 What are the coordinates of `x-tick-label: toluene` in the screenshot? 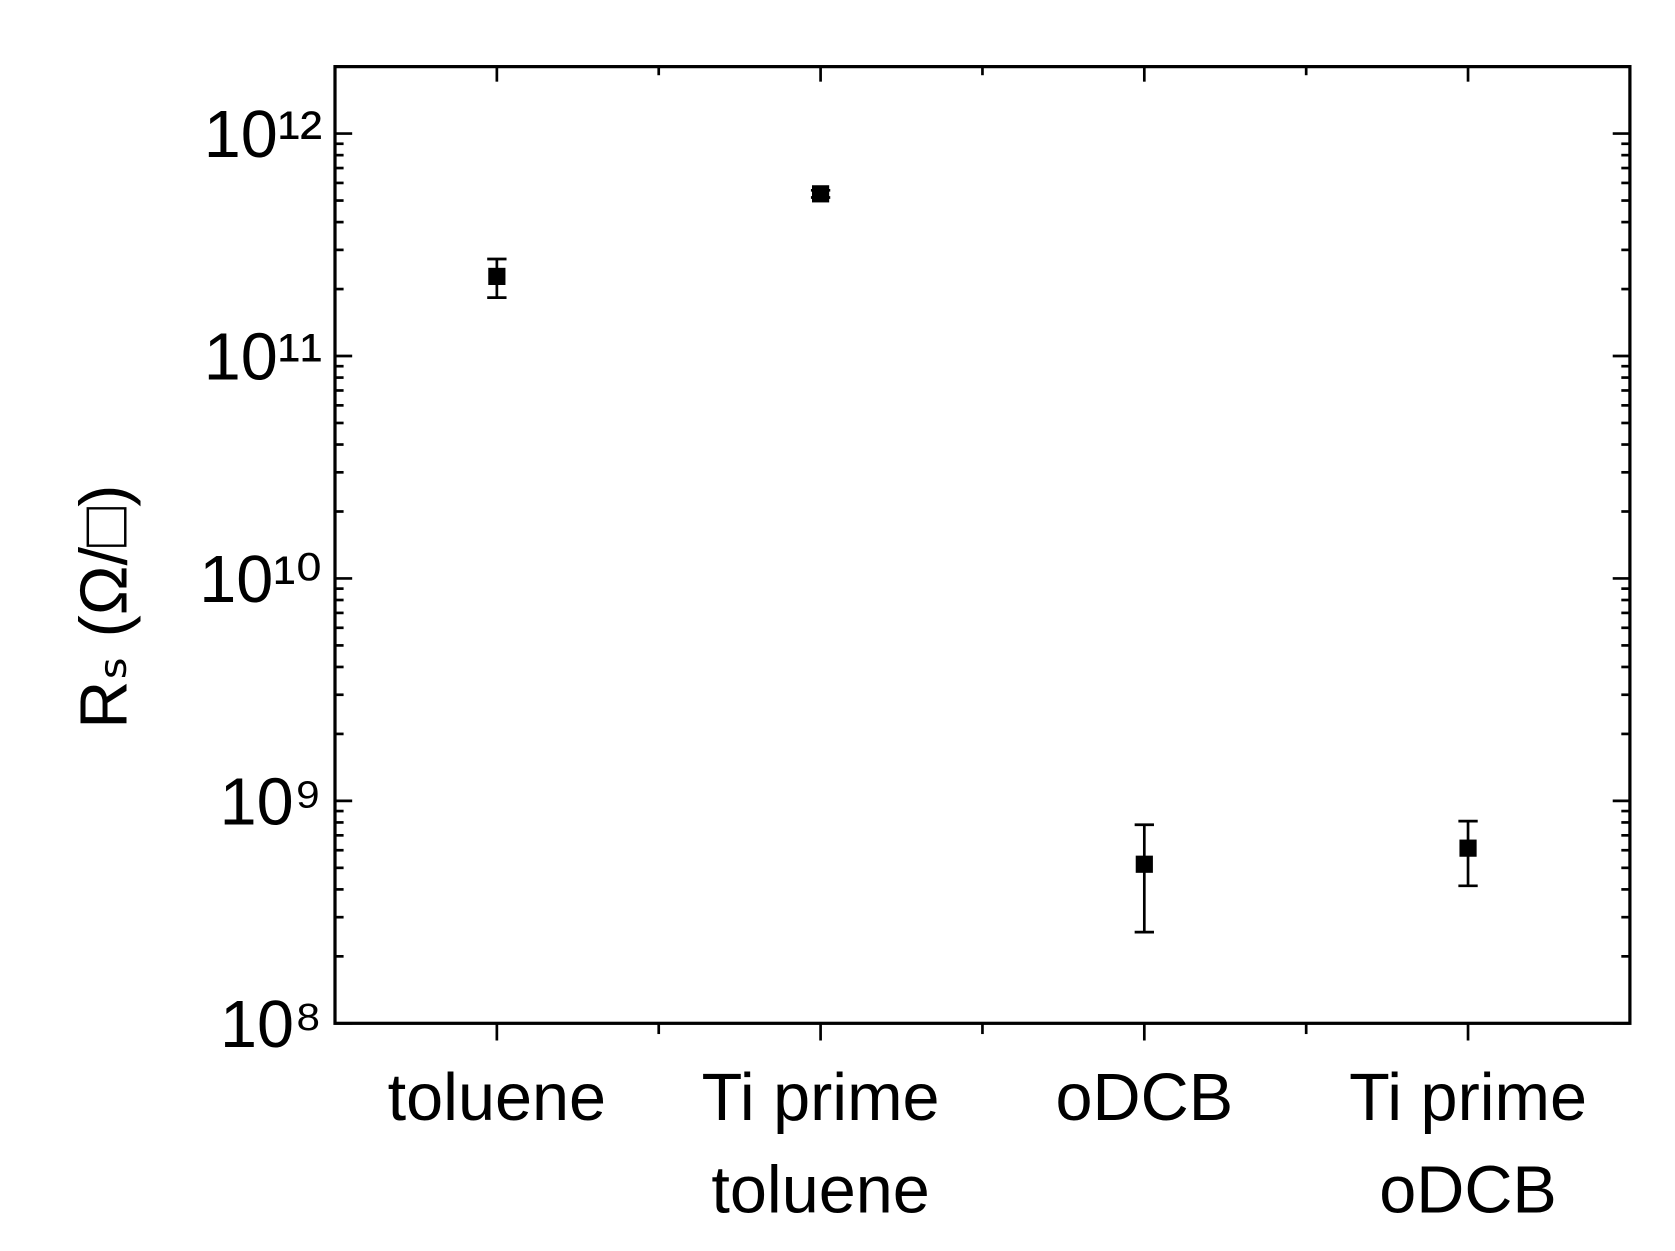 It's located at (497, 1098).